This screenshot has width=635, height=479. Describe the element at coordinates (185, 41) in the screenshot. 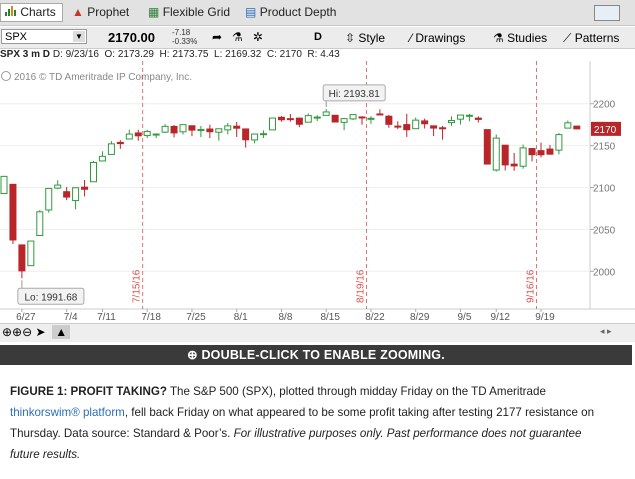

I see `change-percent: -0.33%` at that location.